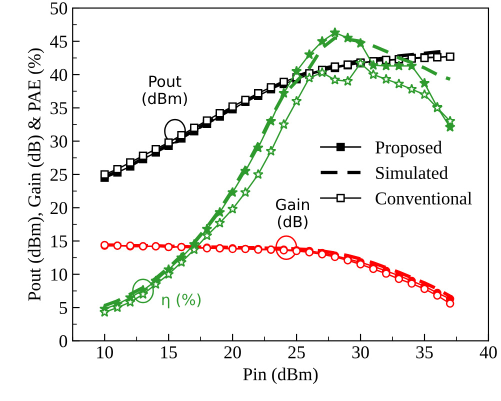  What do you see at coordinates (360, 352) in the screenshot?
I see `x-tick-label: 30` at bounding box center [360, 352].